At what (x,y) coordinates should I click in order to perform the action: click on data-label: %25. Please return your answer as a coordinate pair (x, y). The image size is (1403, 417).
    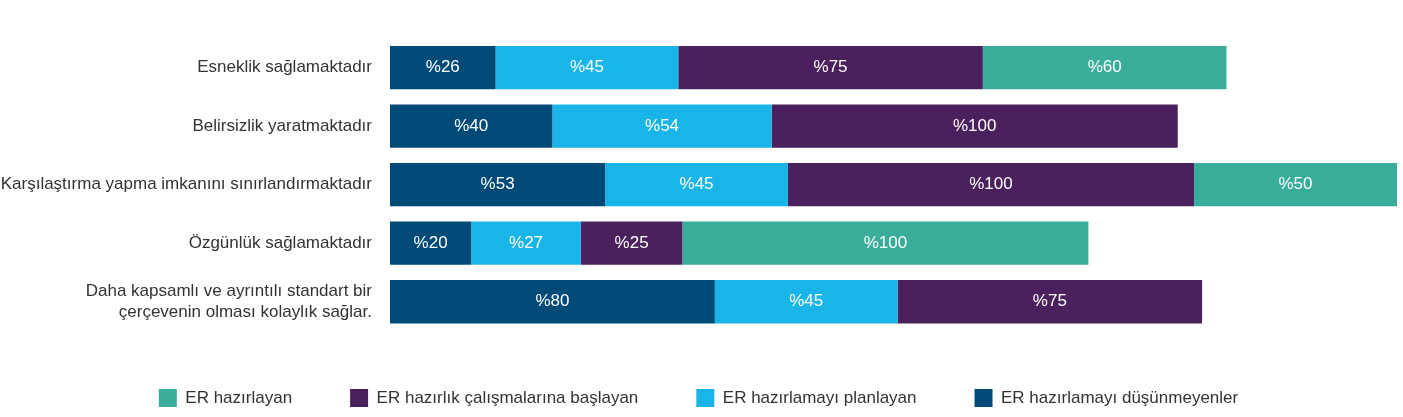
    Looking at the image, I should click on (631, 242).